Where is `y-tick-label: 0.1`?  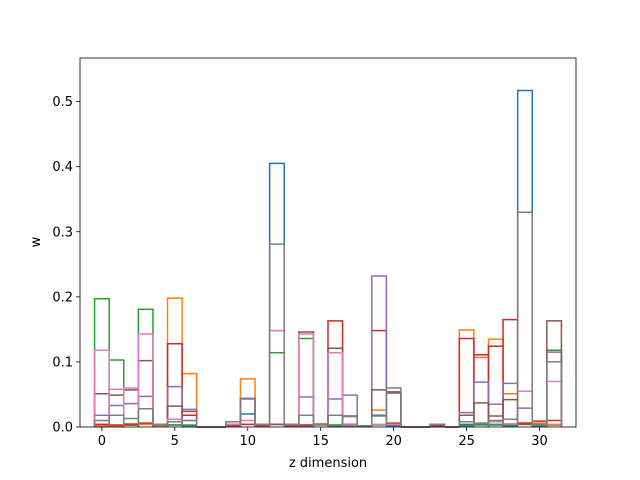
y-tick-label: 0.1 is located at coordinates (62, 362).